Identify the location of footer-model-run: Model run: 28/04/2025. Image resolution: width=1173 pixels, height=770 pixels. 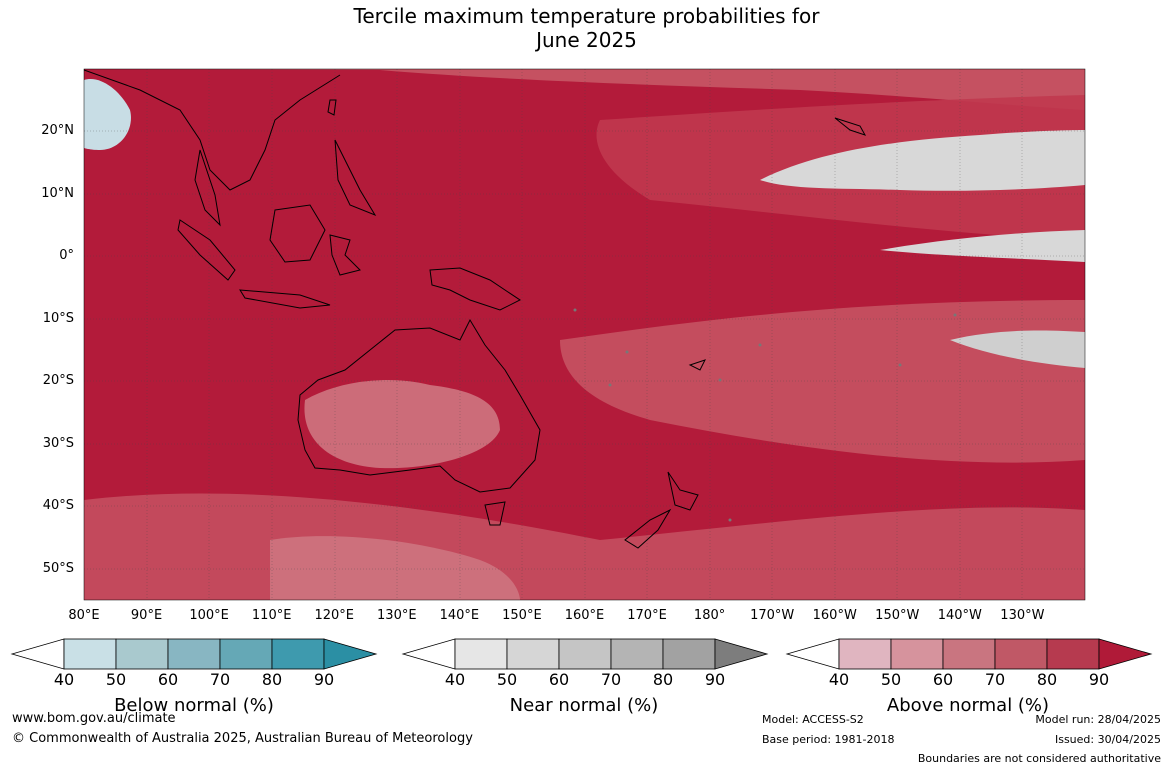
(1098, 719).